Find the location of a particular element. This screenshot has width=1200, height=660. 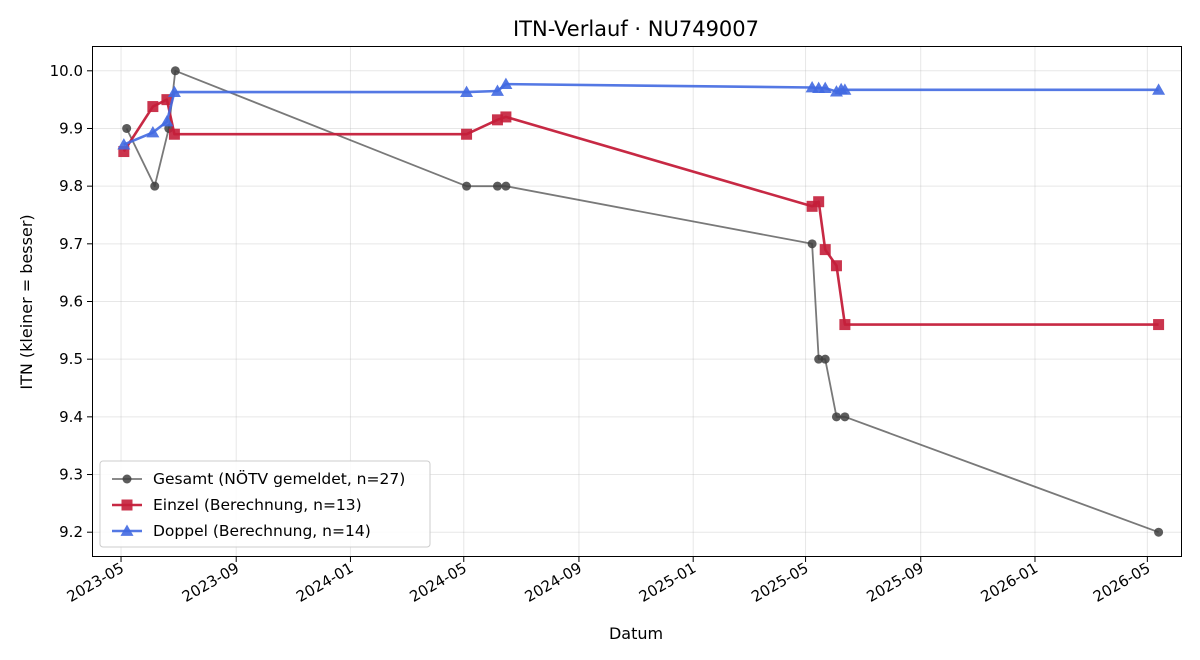

series-triangle is located at coordinates (641, 113).